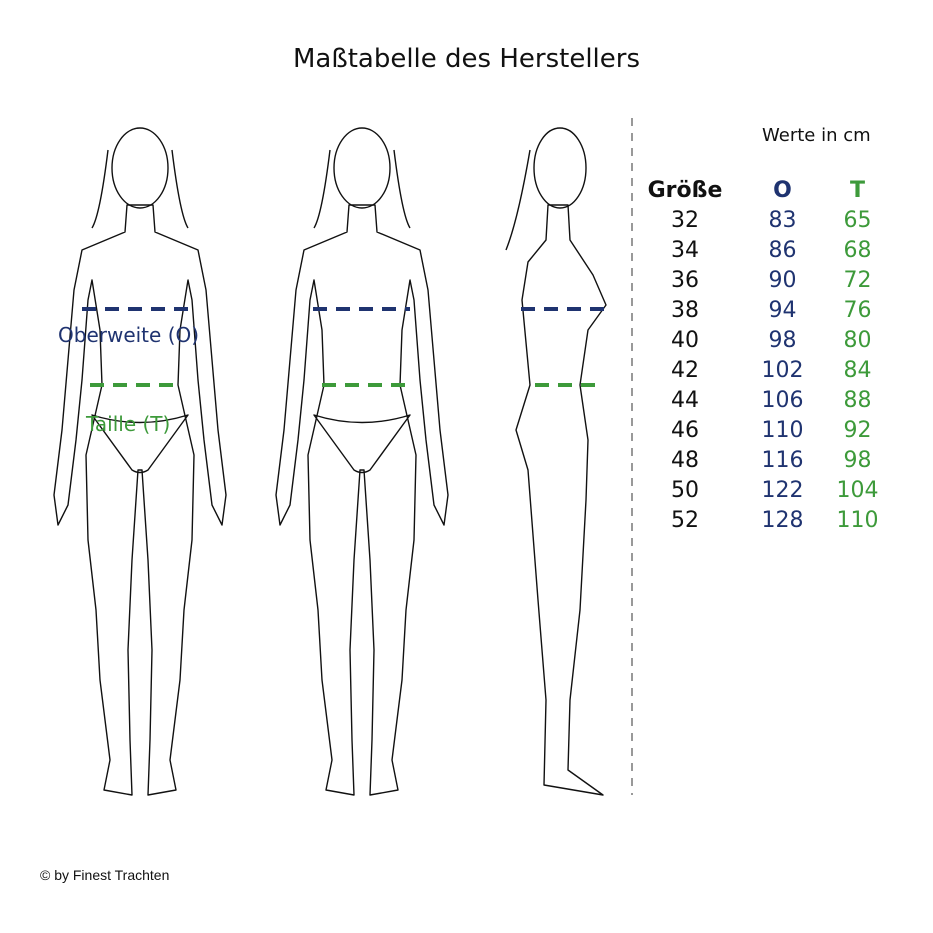  I want to click on size-cell: 32, so click(685, 220).